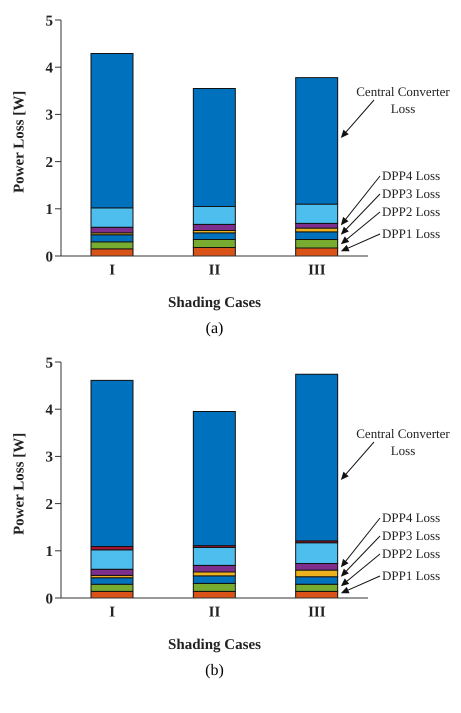 This screenshot has width=461, height=713. Describe the element at coordinates (214, 671) in the screenshot. I see `text: (b)` at that location.